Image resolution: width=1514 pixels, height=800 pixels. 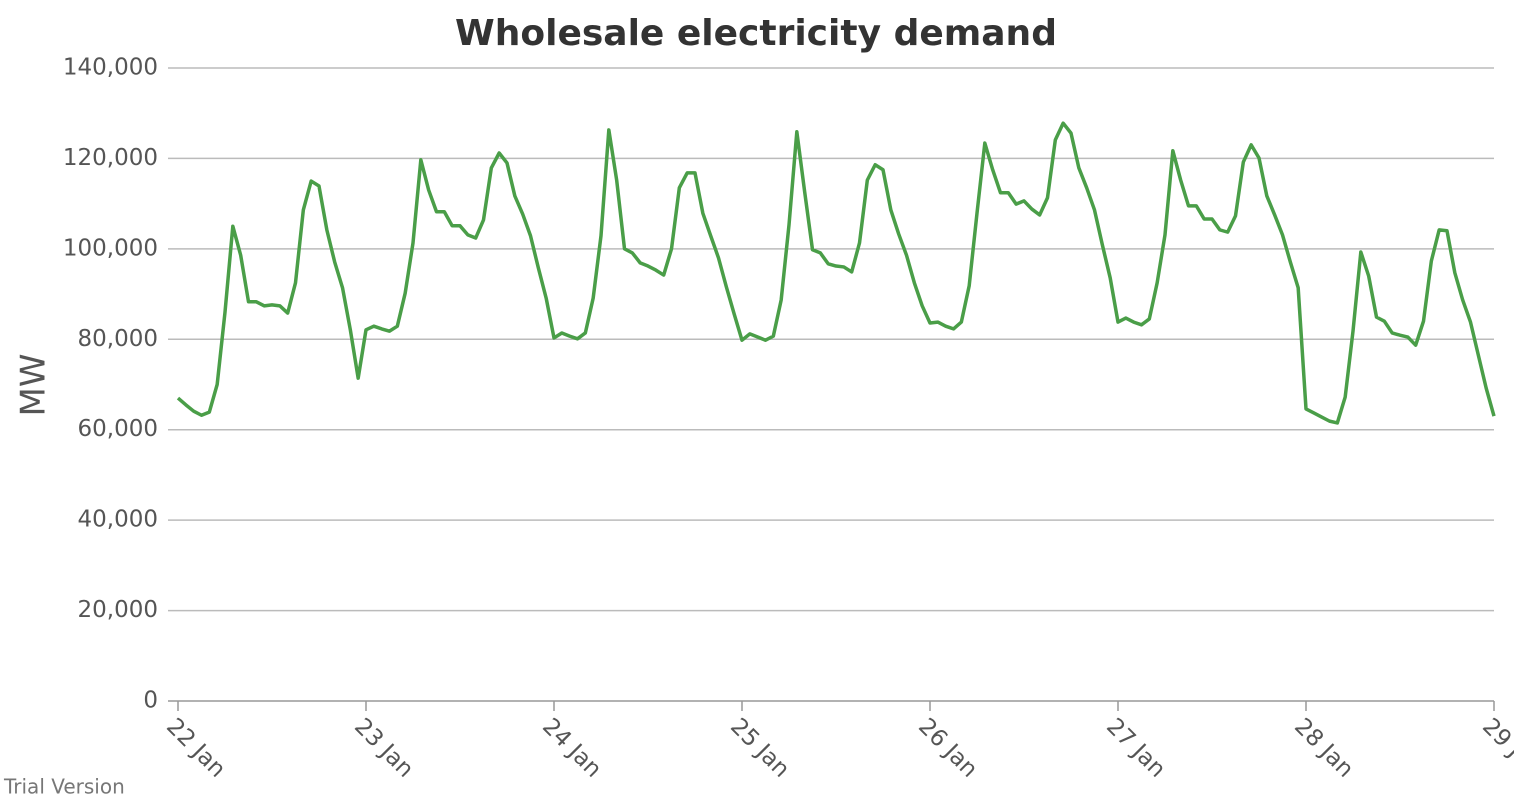 What do you see at coordinates (1495, 747) in the screenshot?
I see `x-tick-label: 29 Jan` at bounding box center [1495, 747].